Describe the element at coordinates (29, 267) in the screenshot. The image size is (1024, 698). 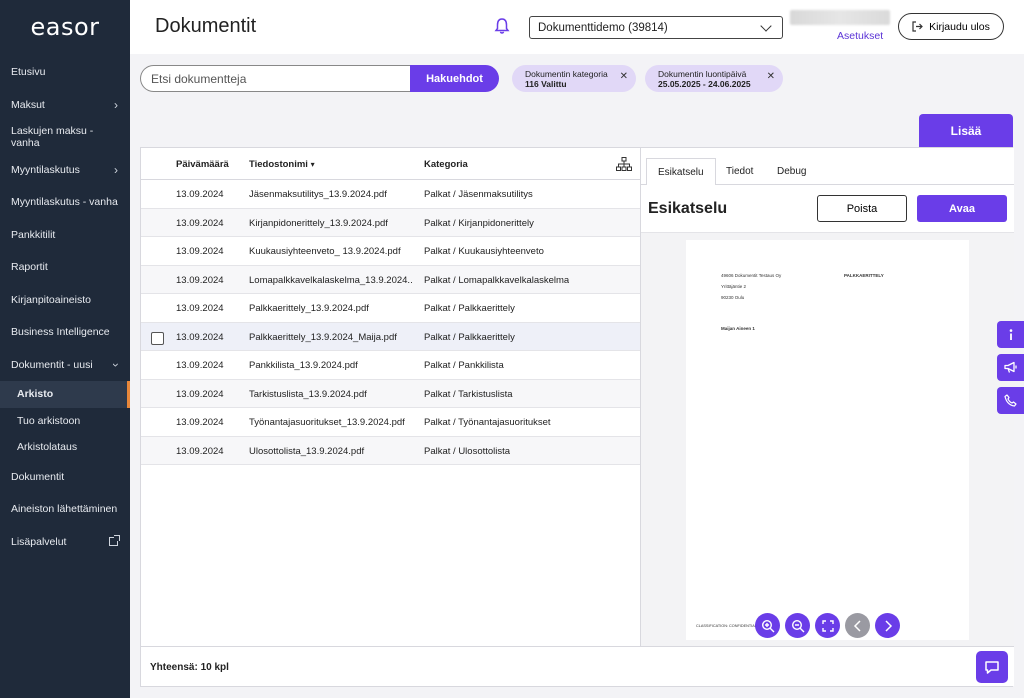
I see `sidebar-item-raportit: Raportit` at that location.